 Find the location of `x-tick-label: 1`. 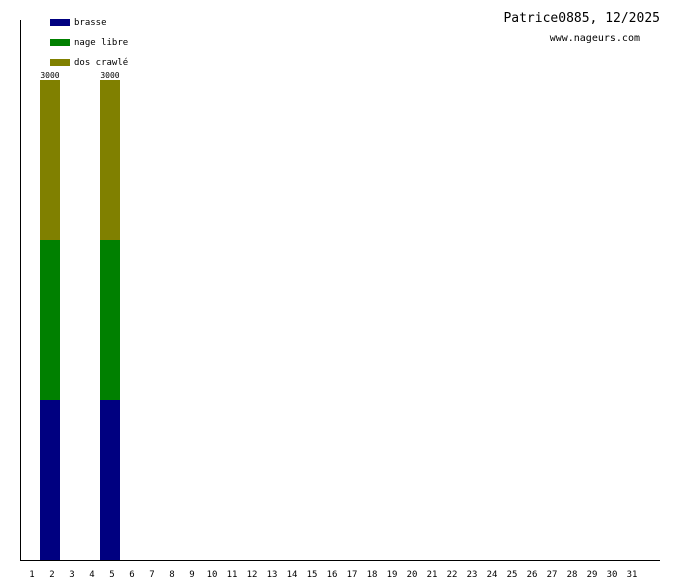

x-tick-label: 1 is located at coordinates (31, 575).